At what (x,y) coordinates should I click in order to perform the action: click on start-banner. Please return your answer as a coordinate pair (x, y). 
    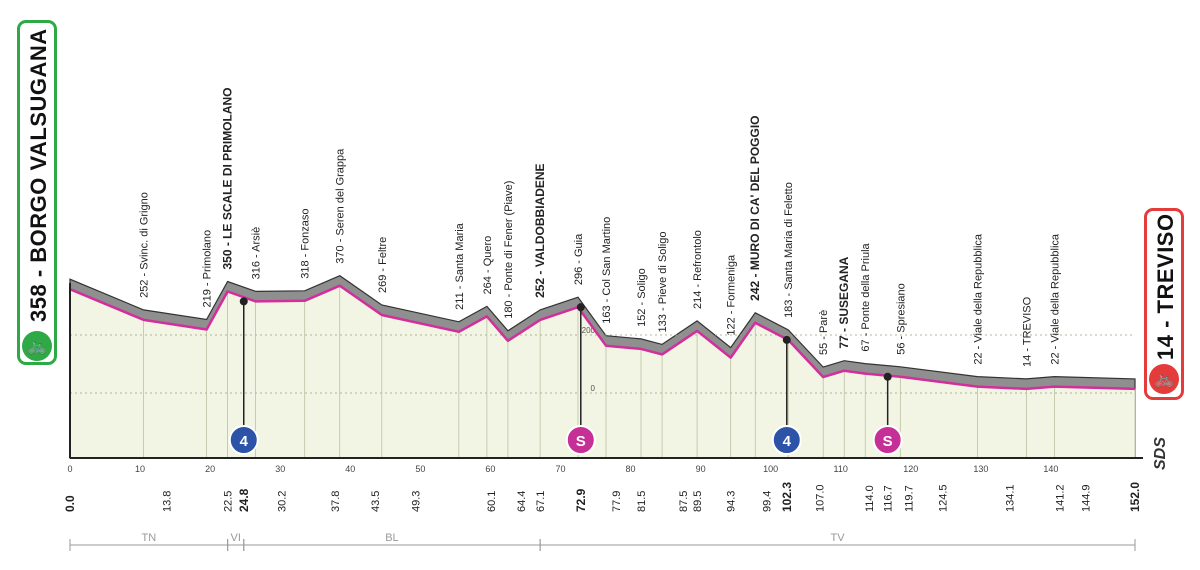
    Looking at the image, I should click on (37, 192).